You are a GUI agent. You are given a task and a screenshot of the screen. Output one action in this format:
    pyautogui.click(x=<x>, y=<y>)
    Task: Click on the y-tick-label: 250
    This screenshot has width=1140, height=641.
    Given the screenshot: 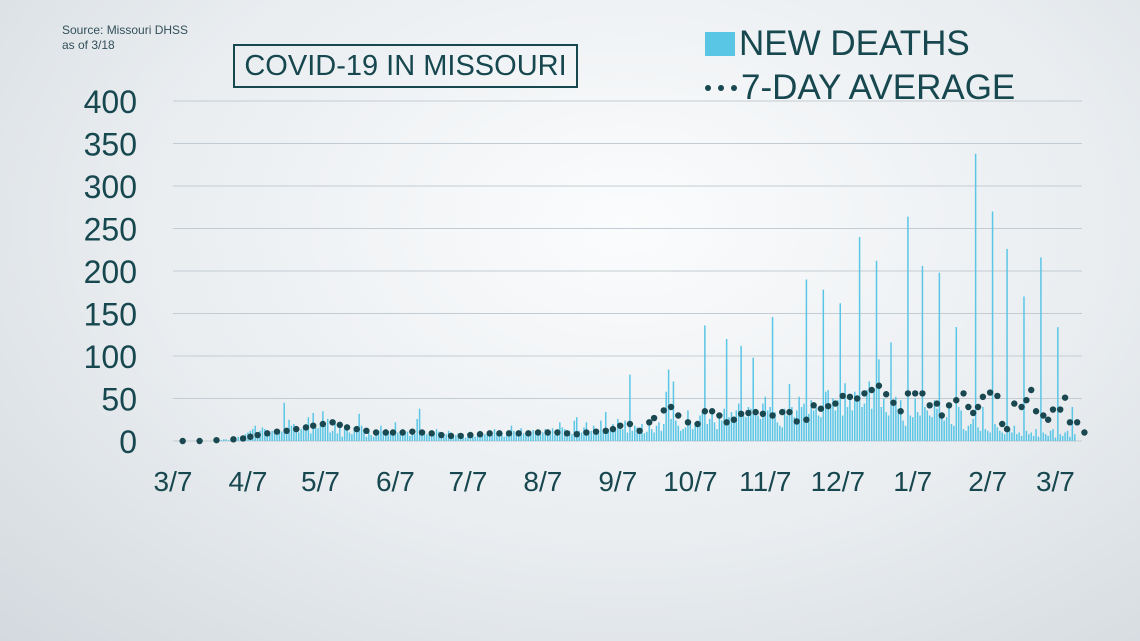 What is the action you would take?
    pyautogui.click(x=110, y=230)
    